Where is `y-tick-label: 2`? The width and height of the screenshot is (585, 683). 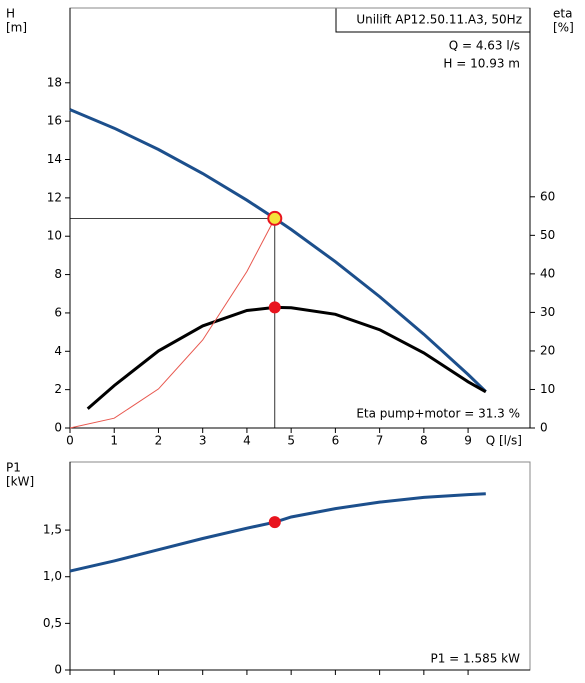 y-tick-label: 2 is located at coordinates (58, 389).